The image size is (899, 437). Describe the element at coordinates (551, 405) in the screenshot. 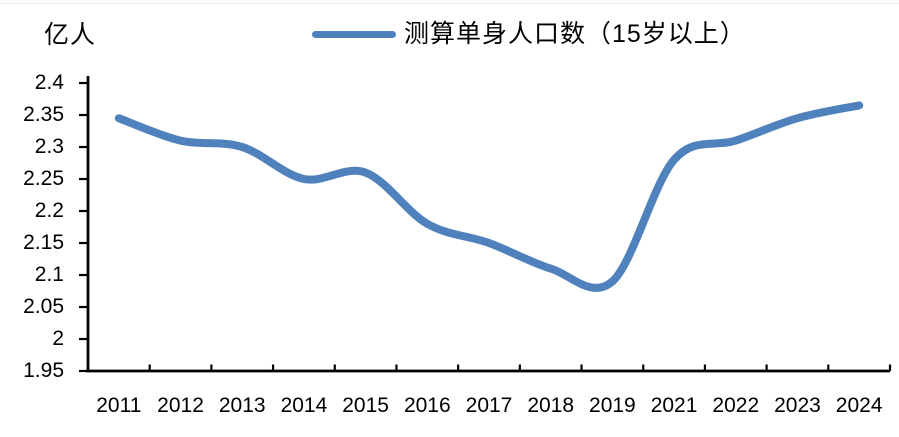

I see `x-tick-label-2018: 2018` at that location.